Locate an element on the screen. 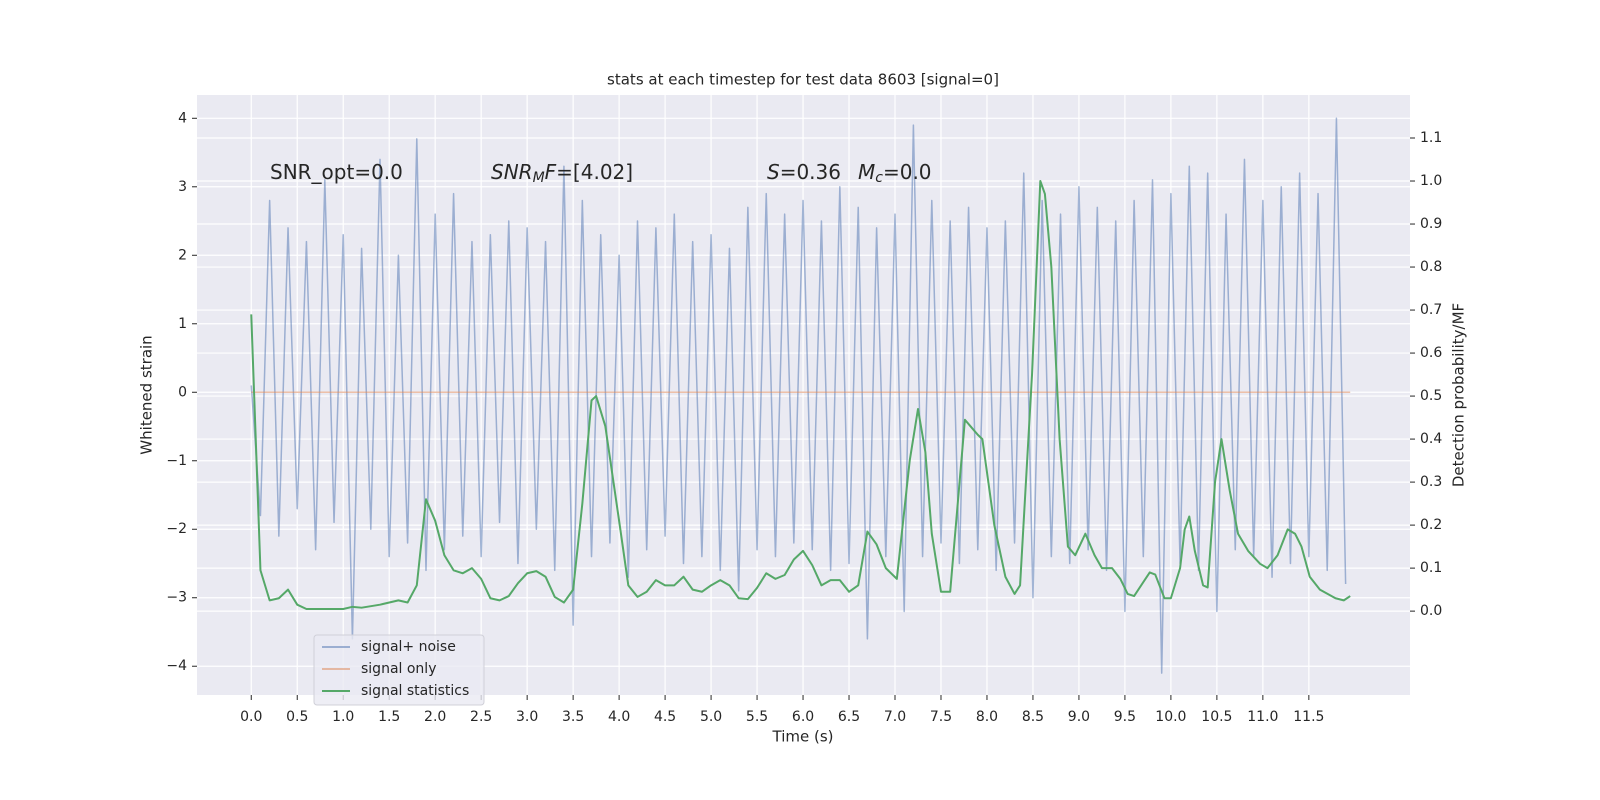  annotation-part: =0.36 is located at coordinates (810, 172).